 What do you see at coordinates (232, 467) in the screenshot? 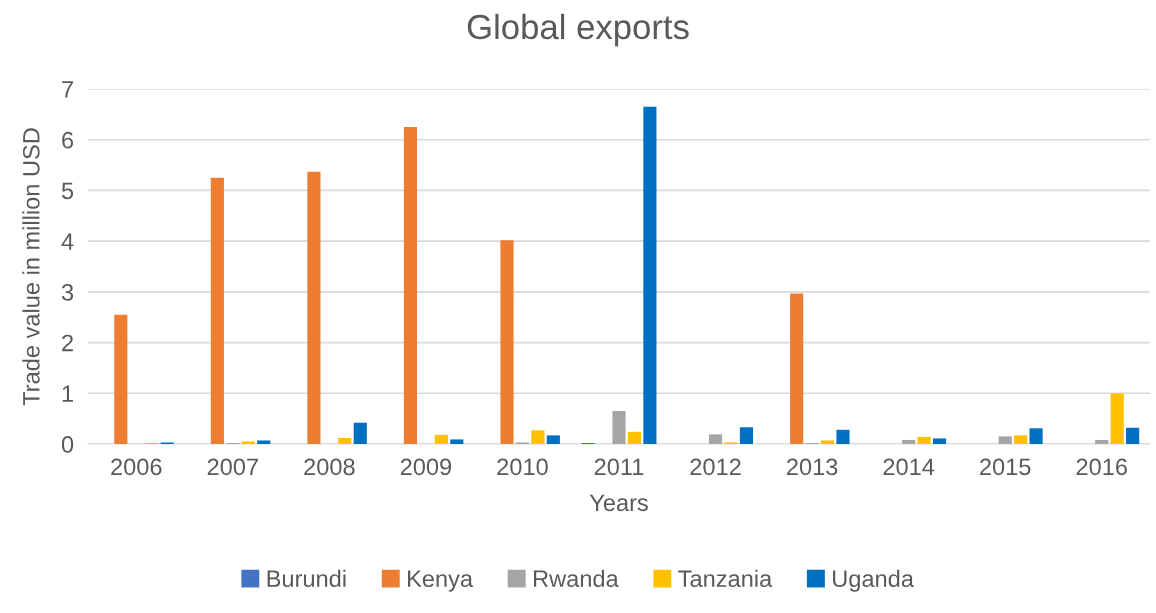
I see `x-tick-label: 2007` at bounding box center [232, 467].